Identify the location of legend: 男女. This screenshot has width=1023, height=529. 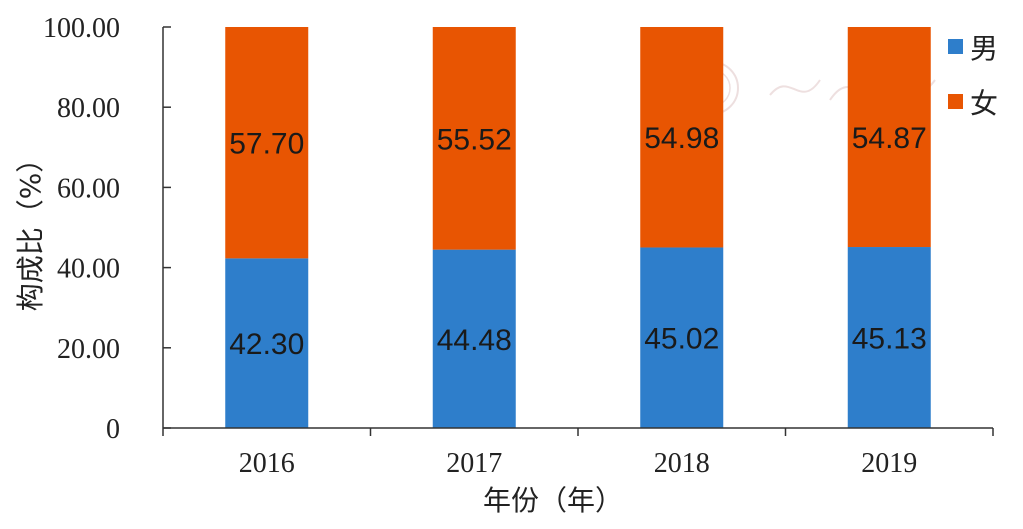
(973, 76).